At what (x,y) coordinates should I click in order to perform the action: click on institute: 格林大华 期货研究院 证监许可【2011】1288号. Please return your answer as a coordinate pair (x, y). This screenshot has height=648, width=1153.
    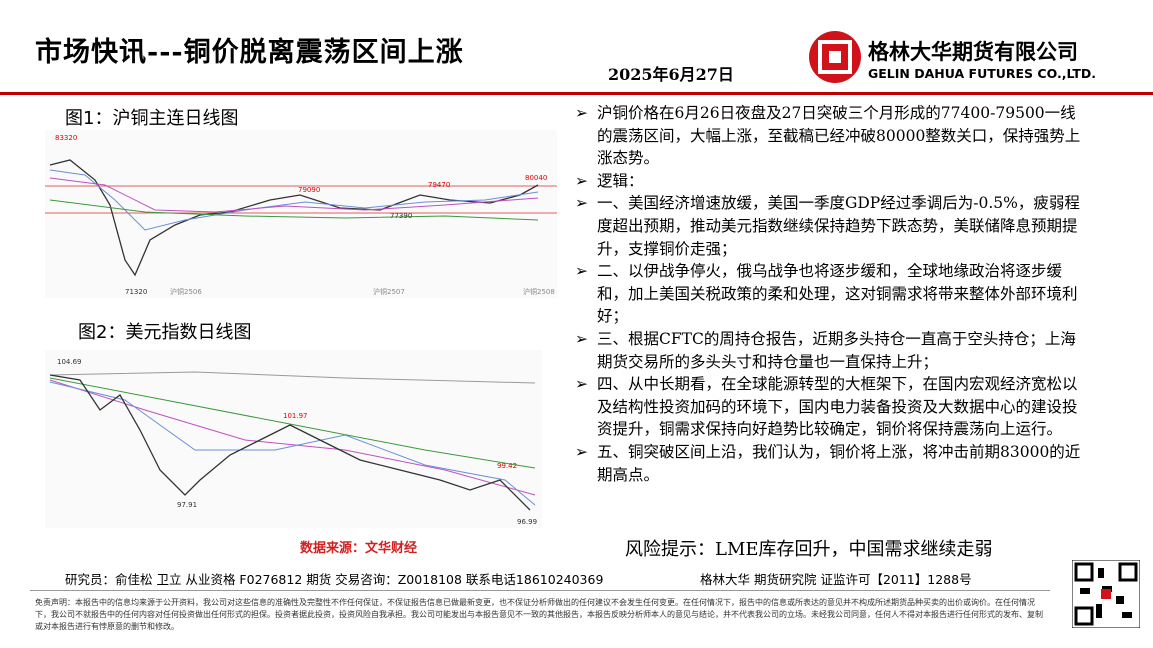
    Looking at the image, I should click on (836, 579).